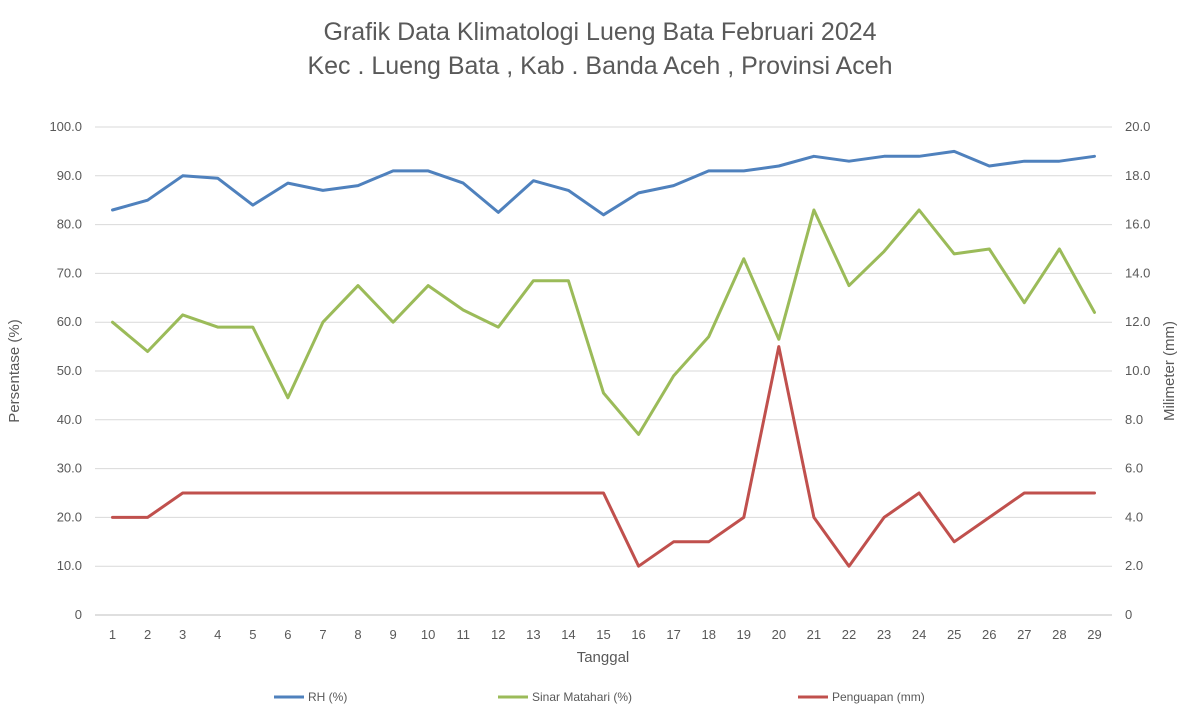 The height and width of the screenshot is (726, 1200). Describe the element at coordinates (357, 634) in the screenshot. I see `x-tick-label: 8` at that location.